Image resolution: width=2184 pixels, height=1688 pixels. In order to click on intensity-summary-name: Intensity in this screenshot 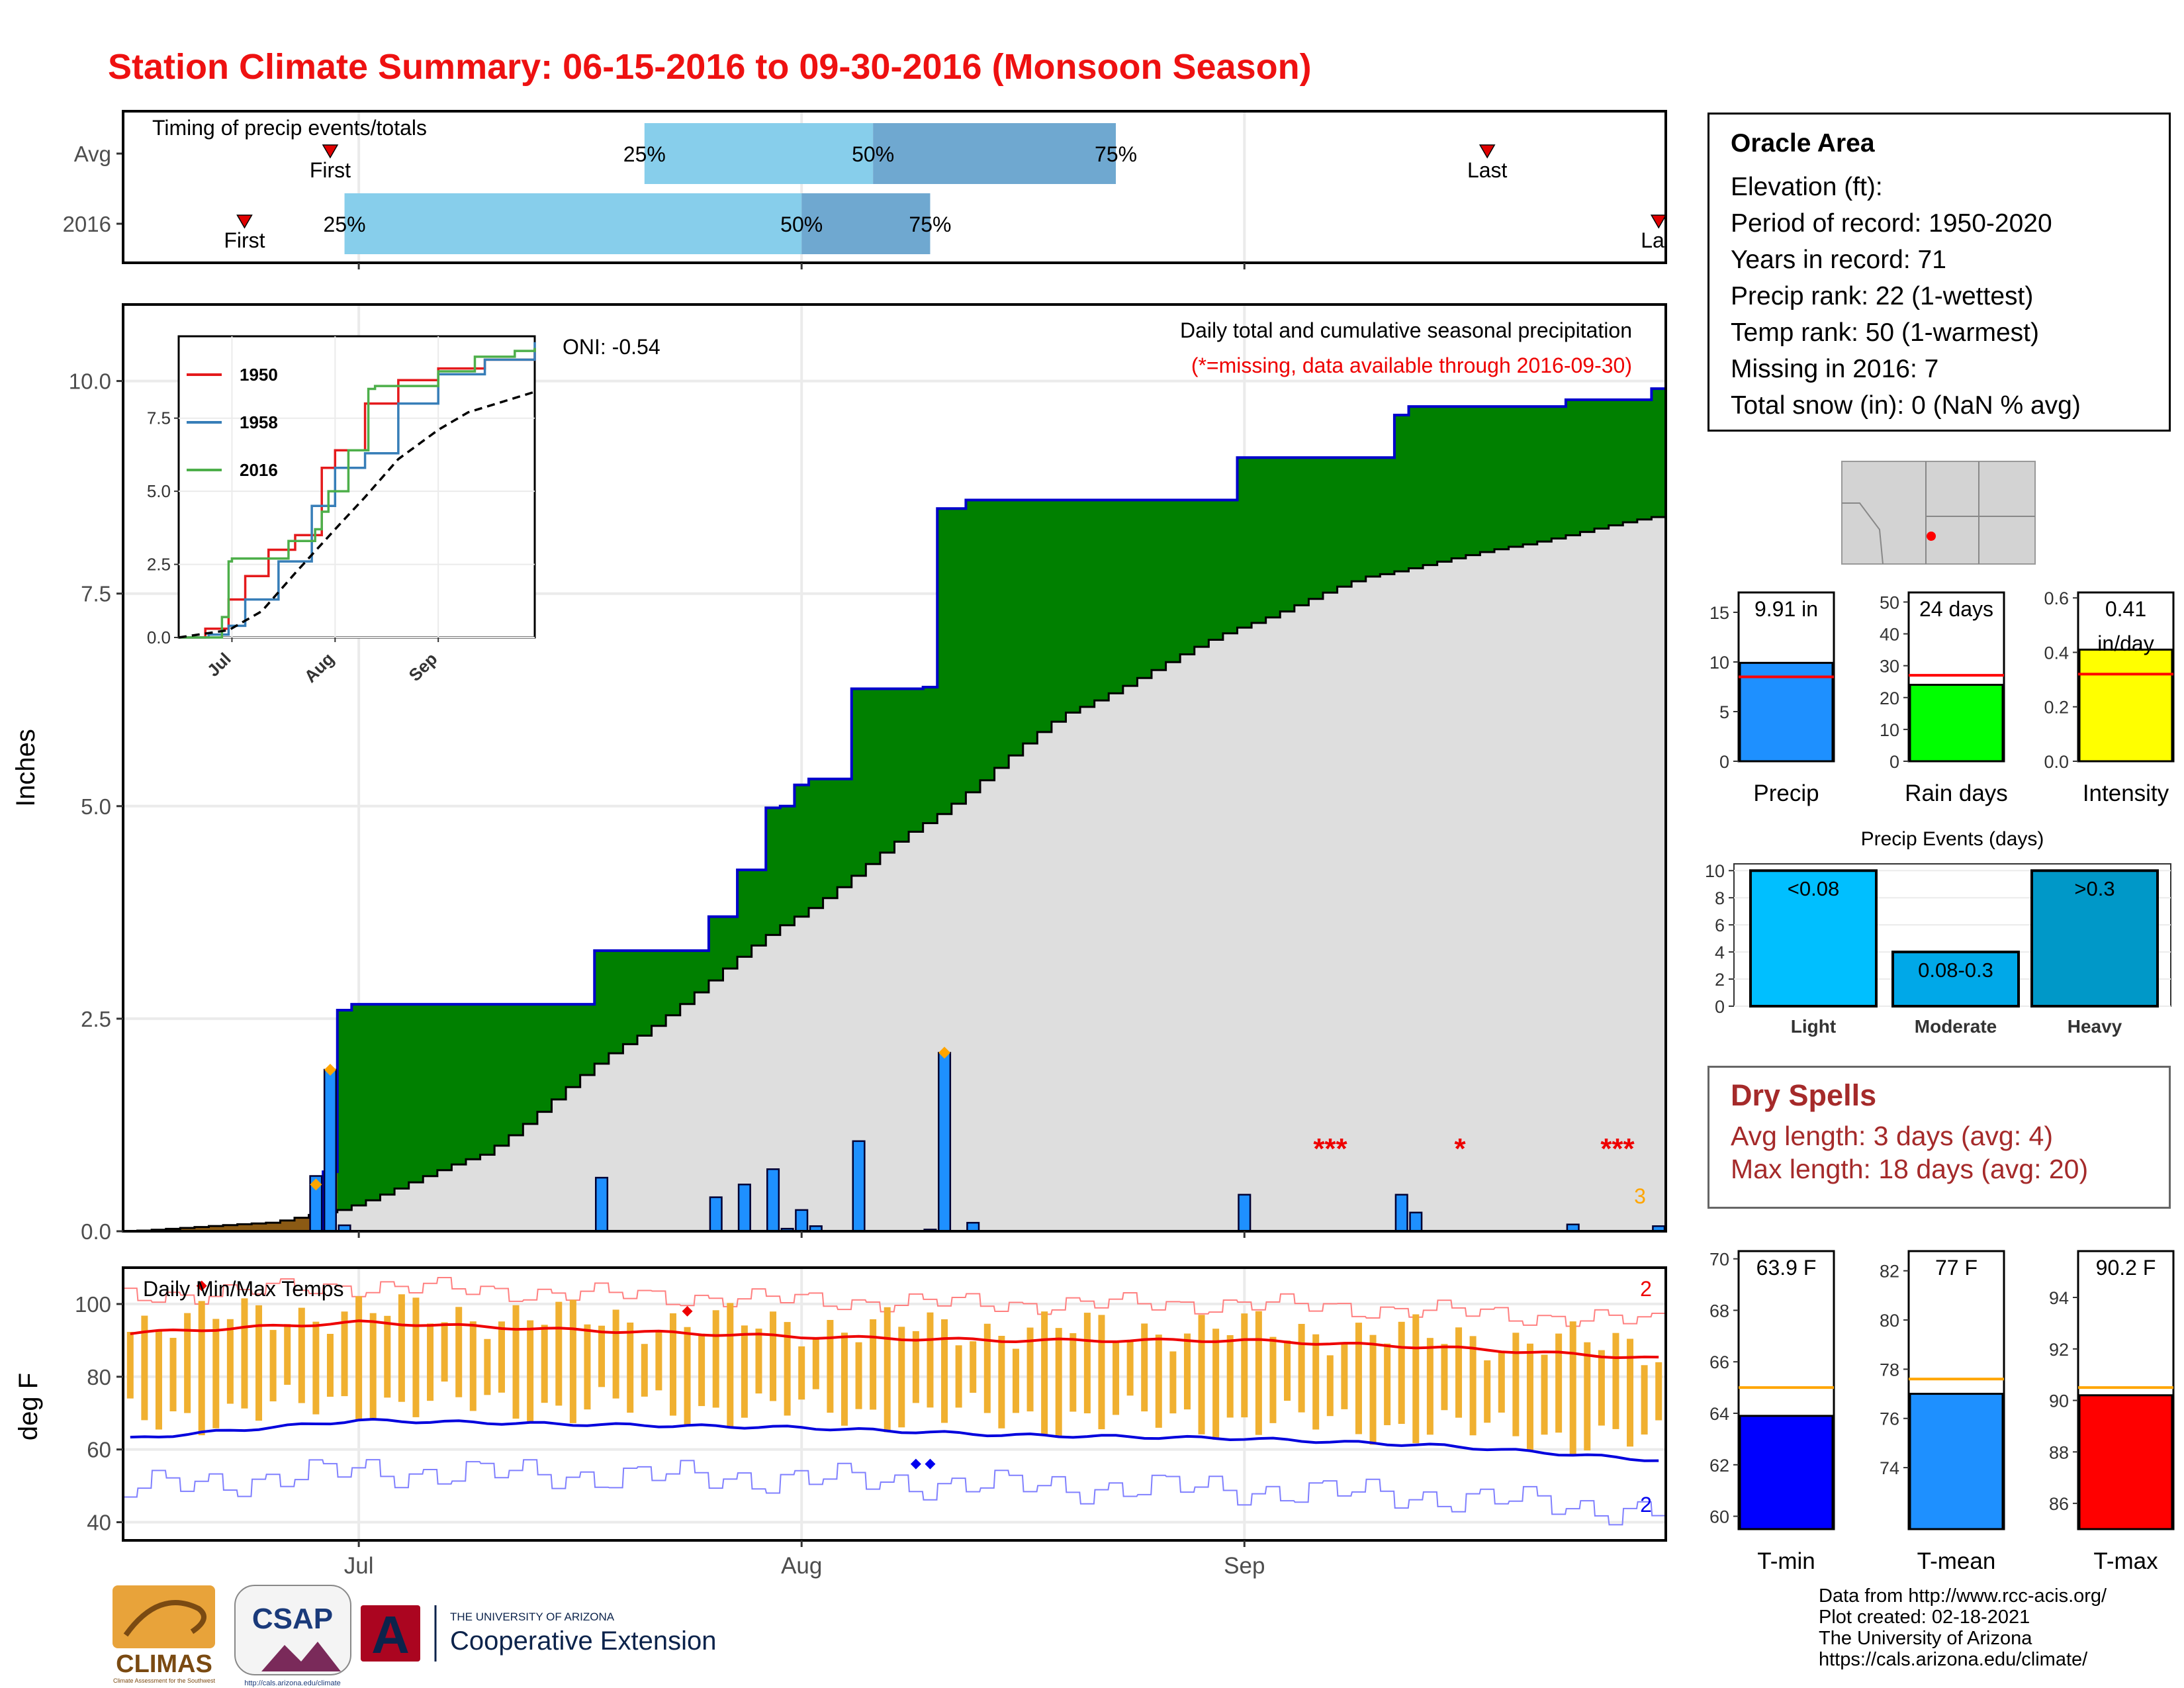, I will do `click(2126, 793)`.